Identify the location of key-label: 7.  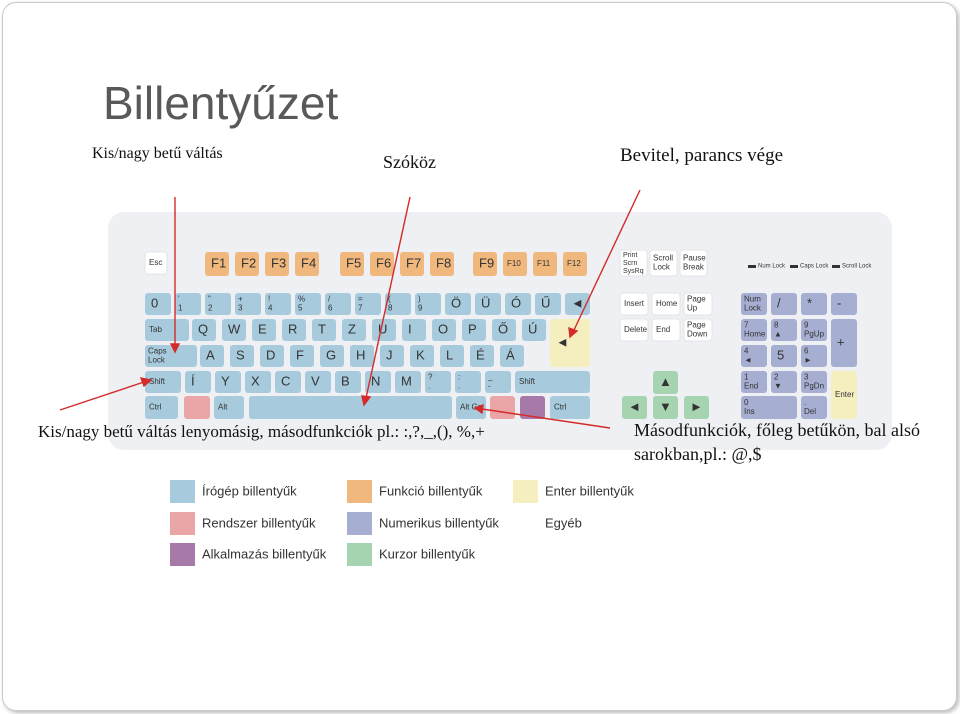
(746, 325).